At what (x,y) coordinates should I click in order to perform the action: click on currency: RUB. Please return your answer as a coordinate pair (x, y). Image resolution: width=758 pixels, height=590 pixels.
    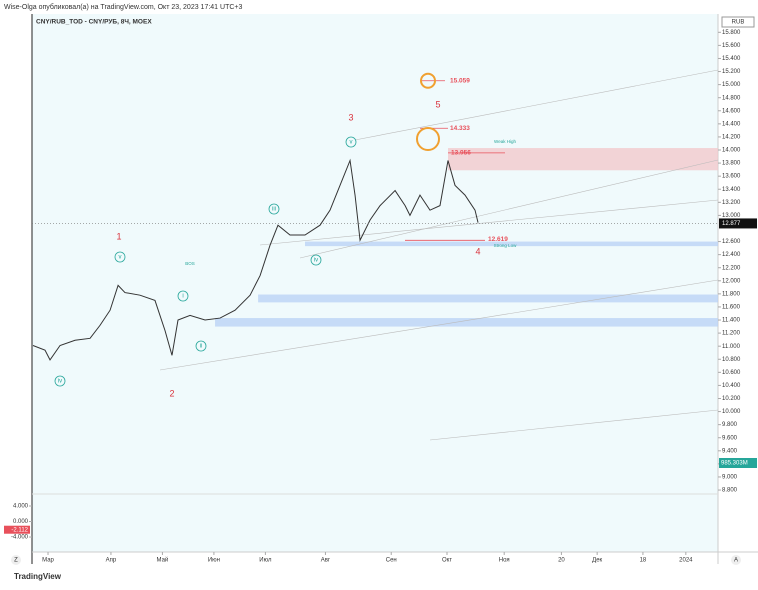
    Looking at the image, I should click on (738, 23).